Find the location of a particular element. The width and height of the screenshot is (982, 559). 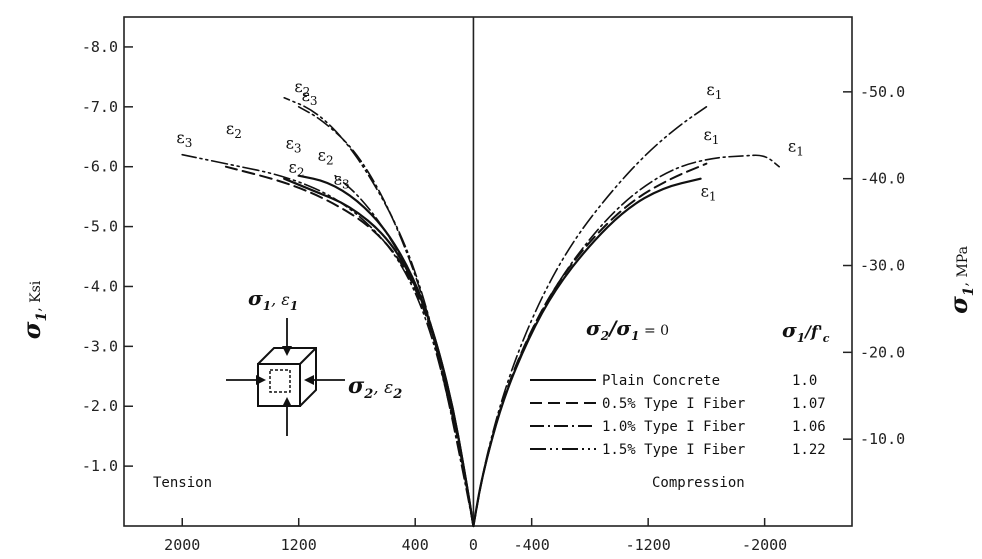

y-right-tick-label: -20.0 is located at coordinates (882, 352).